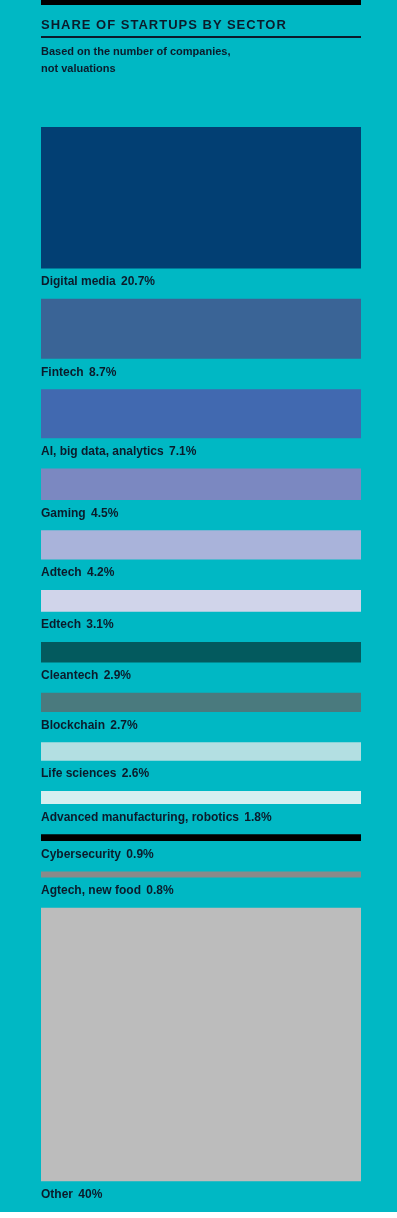 The height and width of the screenshot is (1218, 397). Describe the element at coordinates (73, 724) in the screenshot. I see `category-label: Blockchain` at that location.